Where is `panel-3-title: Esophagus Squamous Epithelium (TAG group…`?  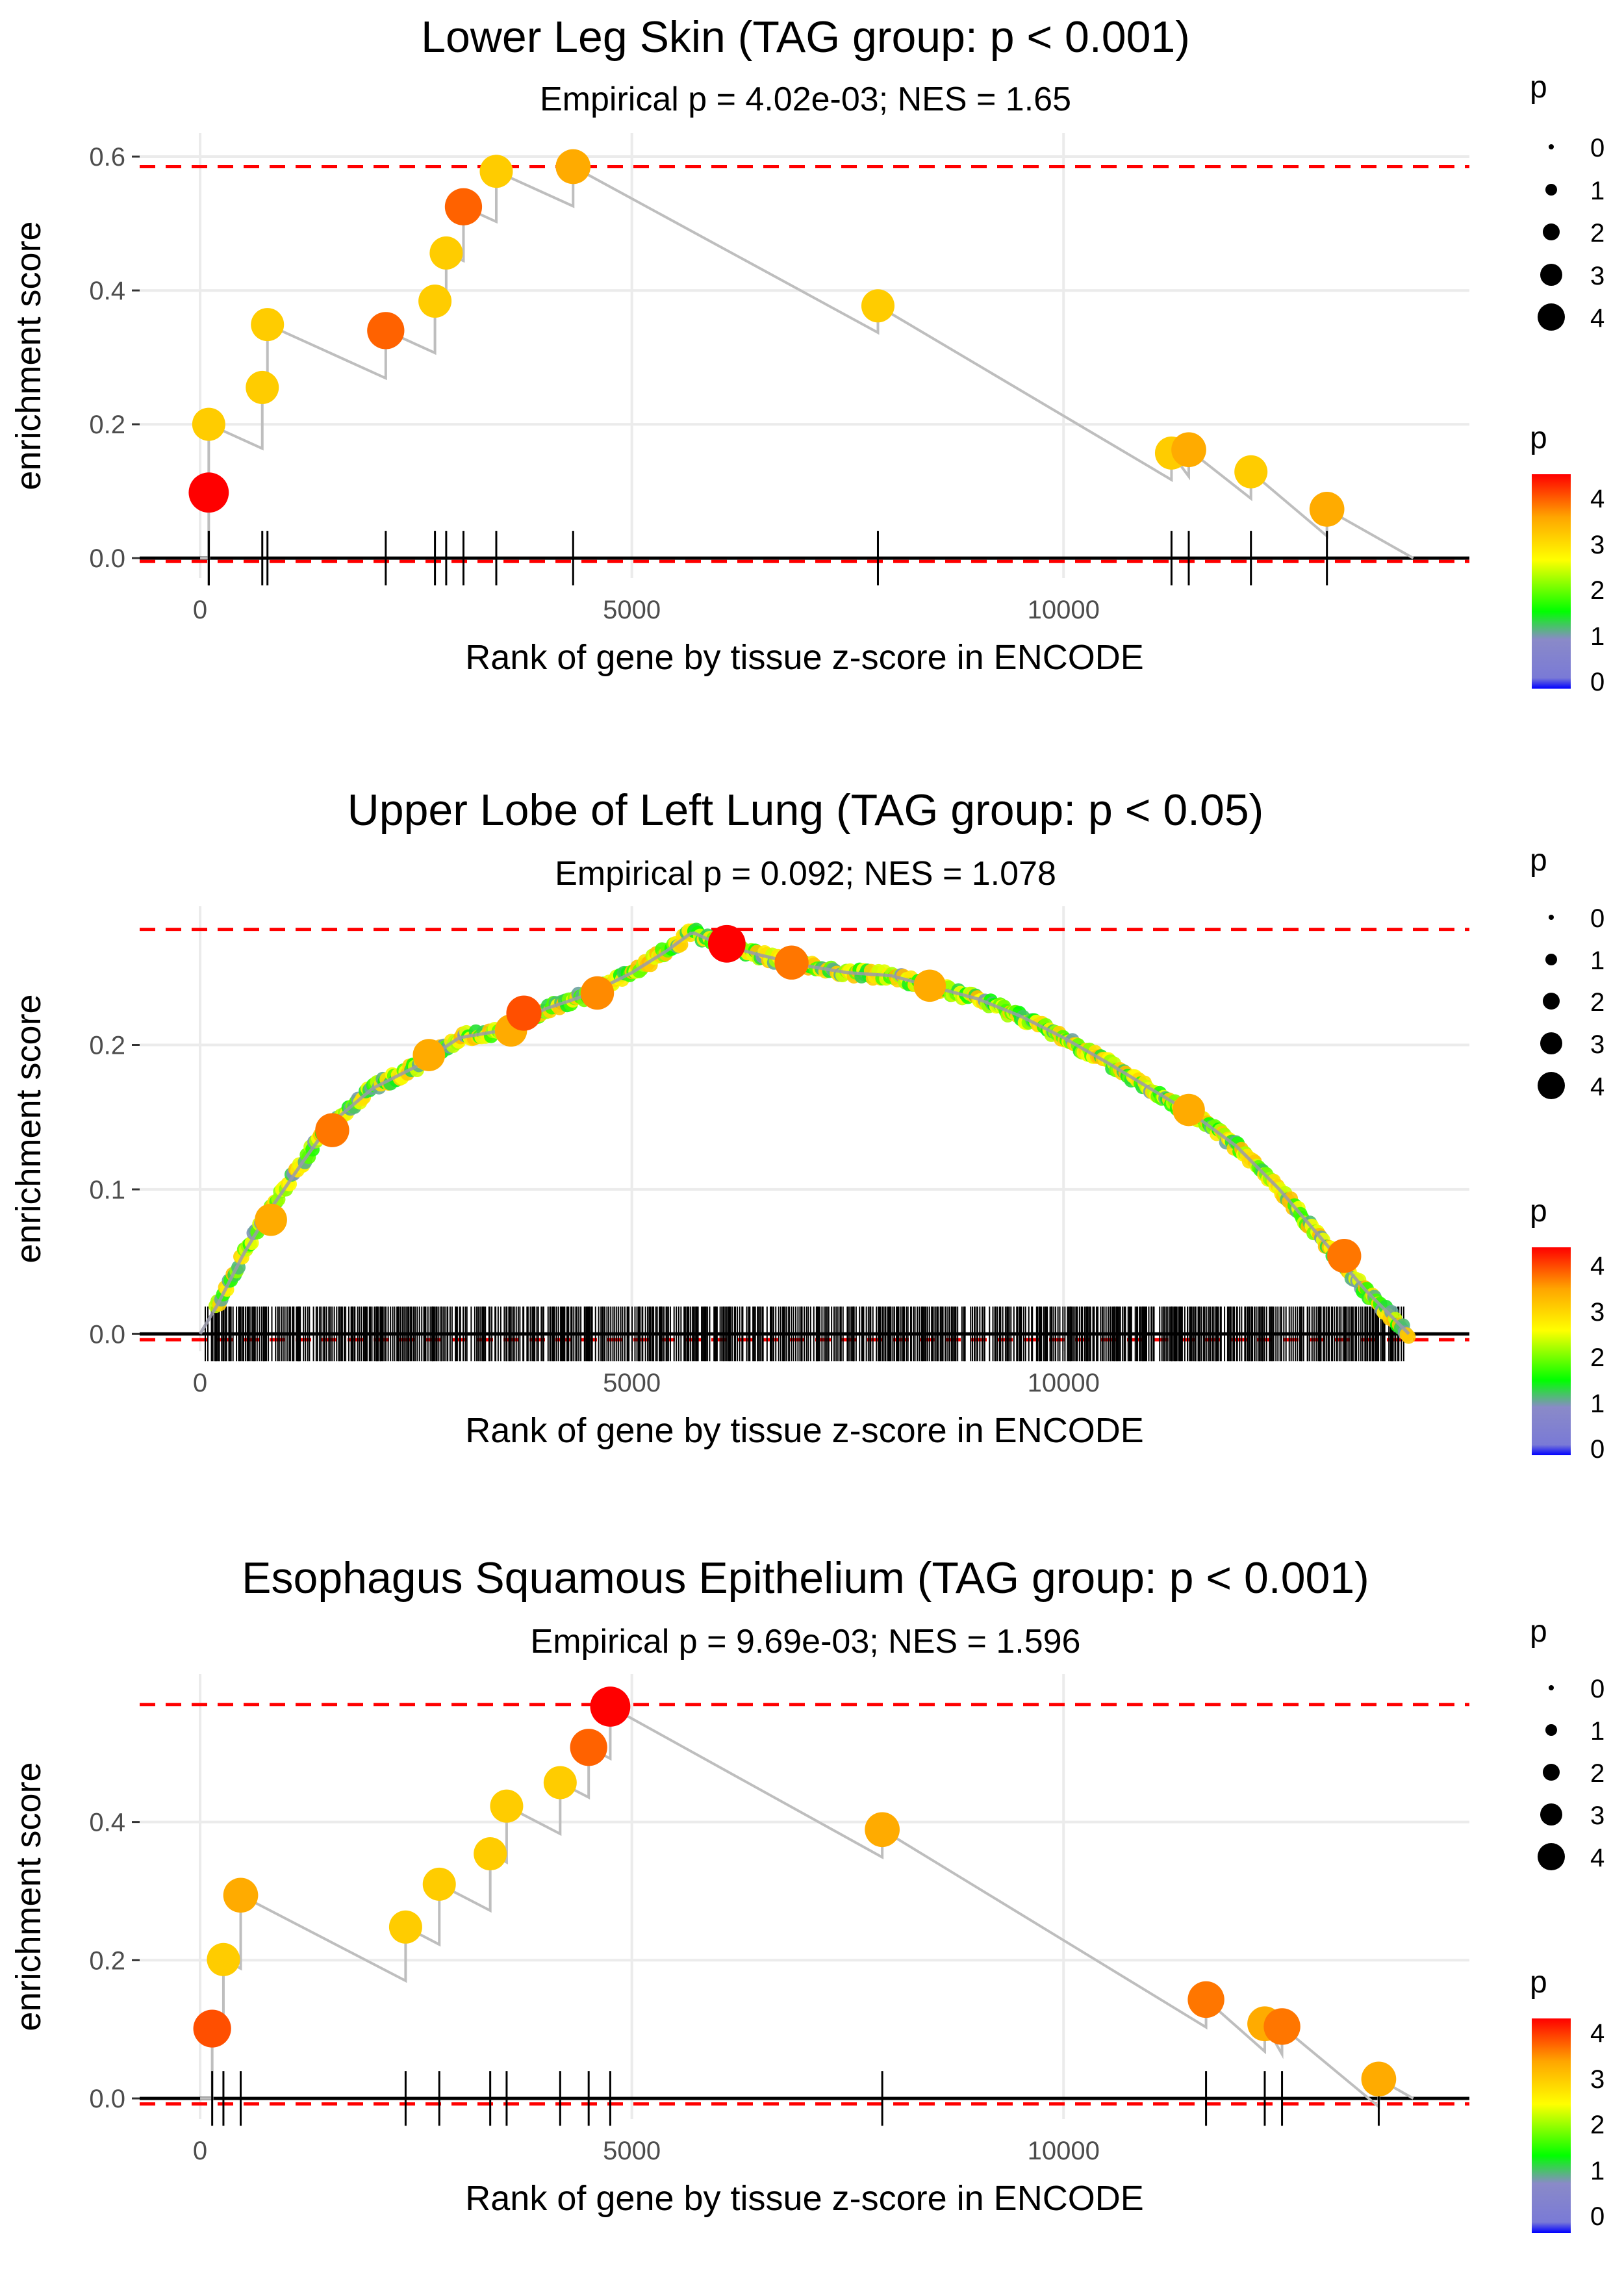 panel-3-title: Esophagus Squamous Epithelium (TAG group… is located at coordinates (805, 1578).